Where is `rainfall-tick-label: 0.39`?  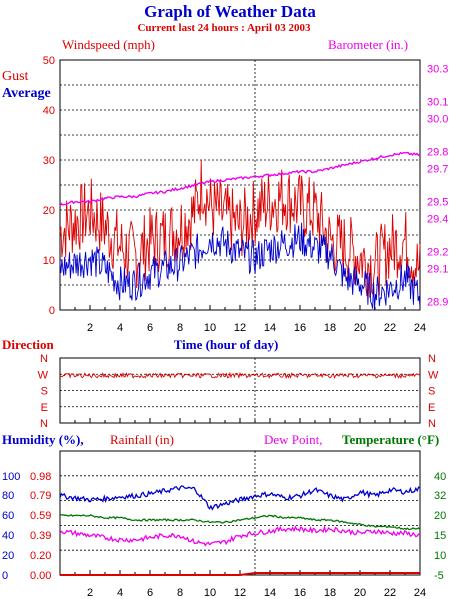 rainfall-tick-label: 0.39 is located at coordinates (40, 536).